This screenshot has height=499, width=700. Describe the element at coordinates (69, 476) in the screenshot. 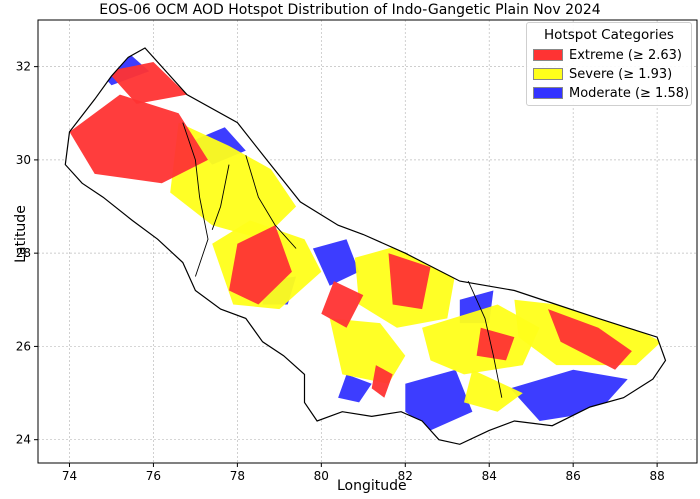

I see `x-tick-label: 74` at that location.